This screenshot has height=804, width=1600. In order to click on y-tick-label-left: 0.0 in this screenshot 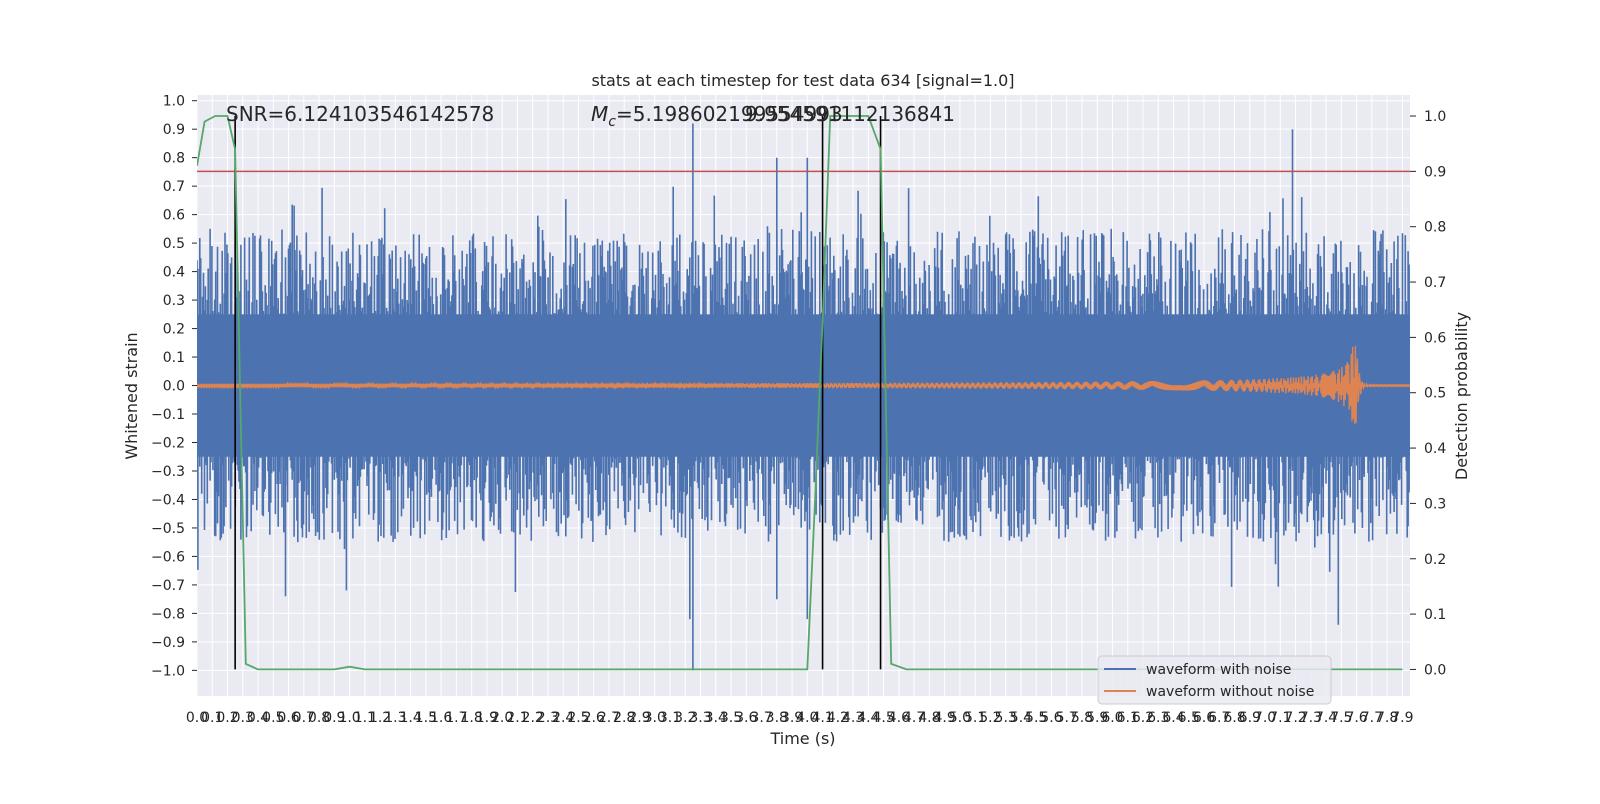, I will do `click(174, 387)`.